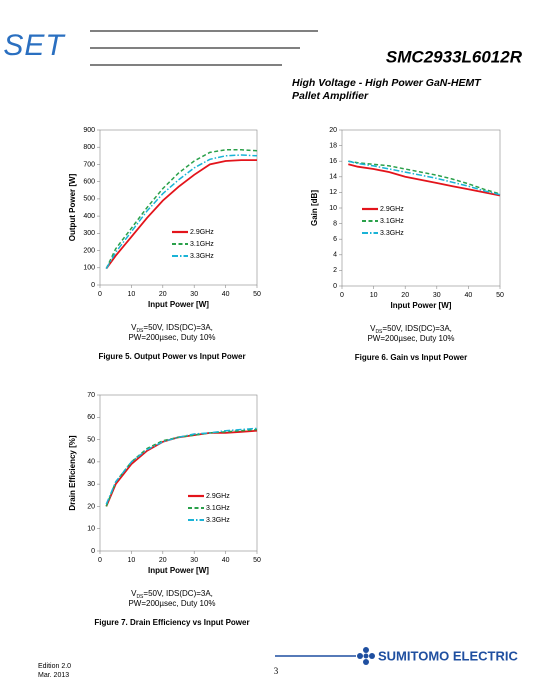  What do you see at coordinates (335, 223) in the screenshot?
I see `y-tick-label: 8` at bounding box center [335, 223].